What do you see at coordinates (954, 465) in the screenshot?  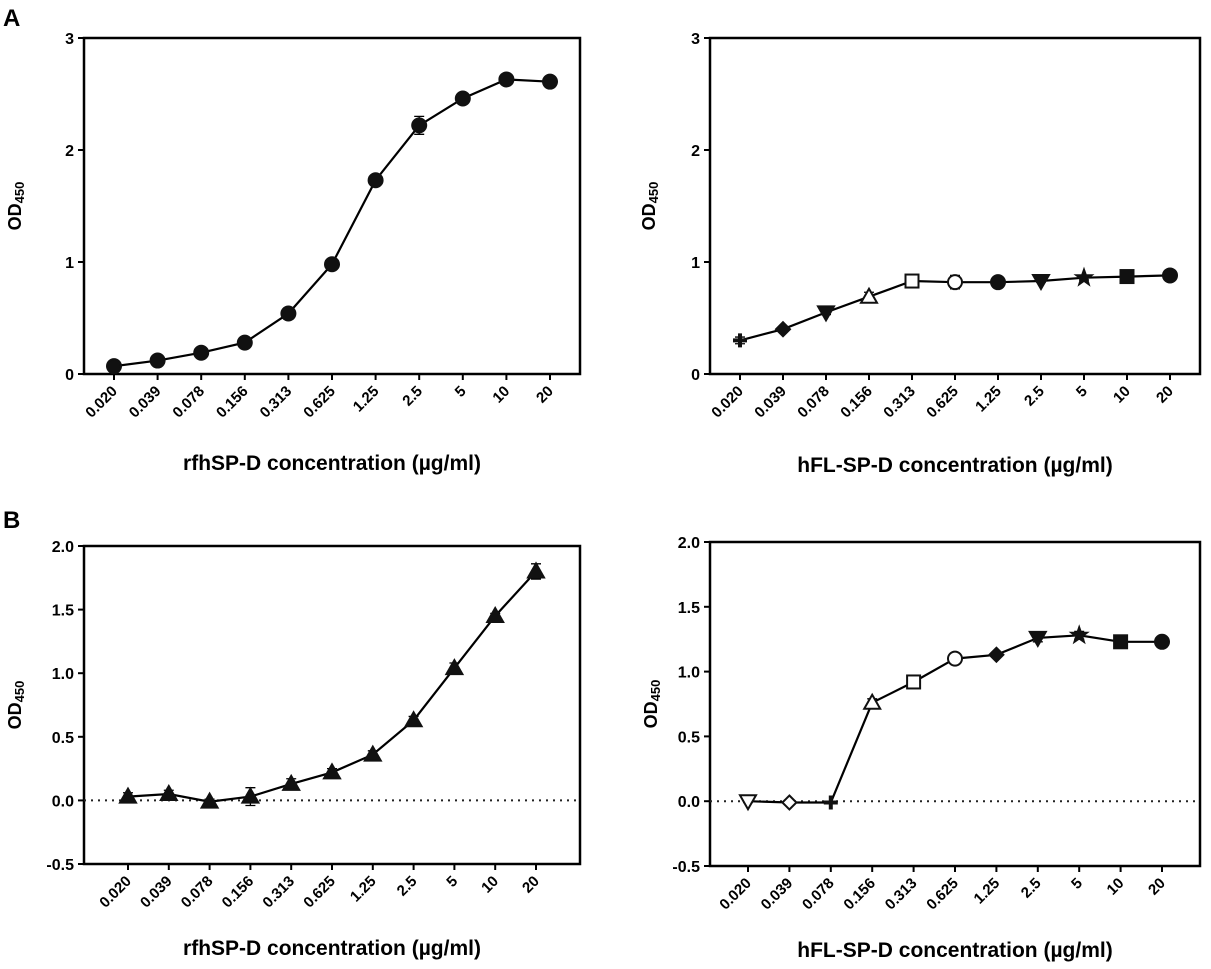 I see `x-axis-label: hFL-SP-D concentration (µg/ml)` at bounding box center [954, 465].